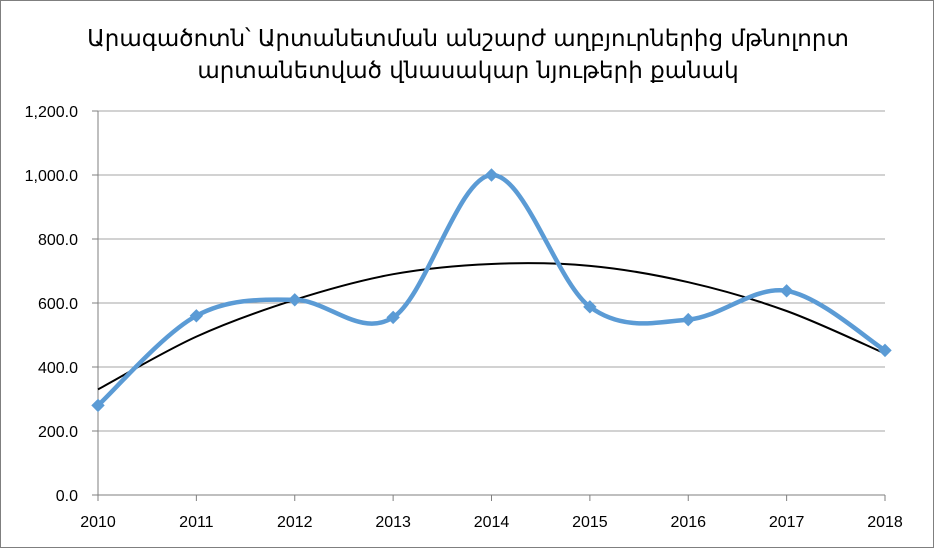  What do you see at coordinates (98, 405) in the screenshot?
I see `data-point-2010` at bounding box center [98, 405].